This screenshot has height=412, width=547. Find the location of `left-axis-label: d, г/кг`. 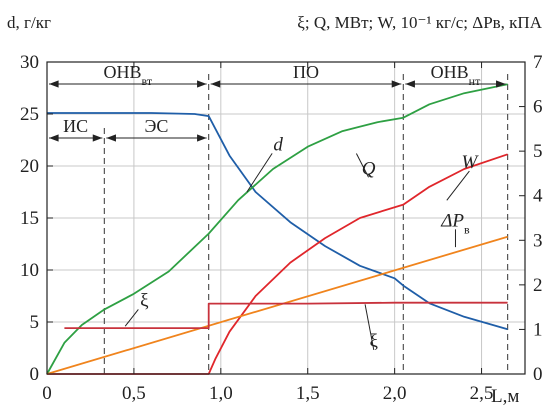

left-axis-label: d, г/кг is located at coordinates (29, 22).